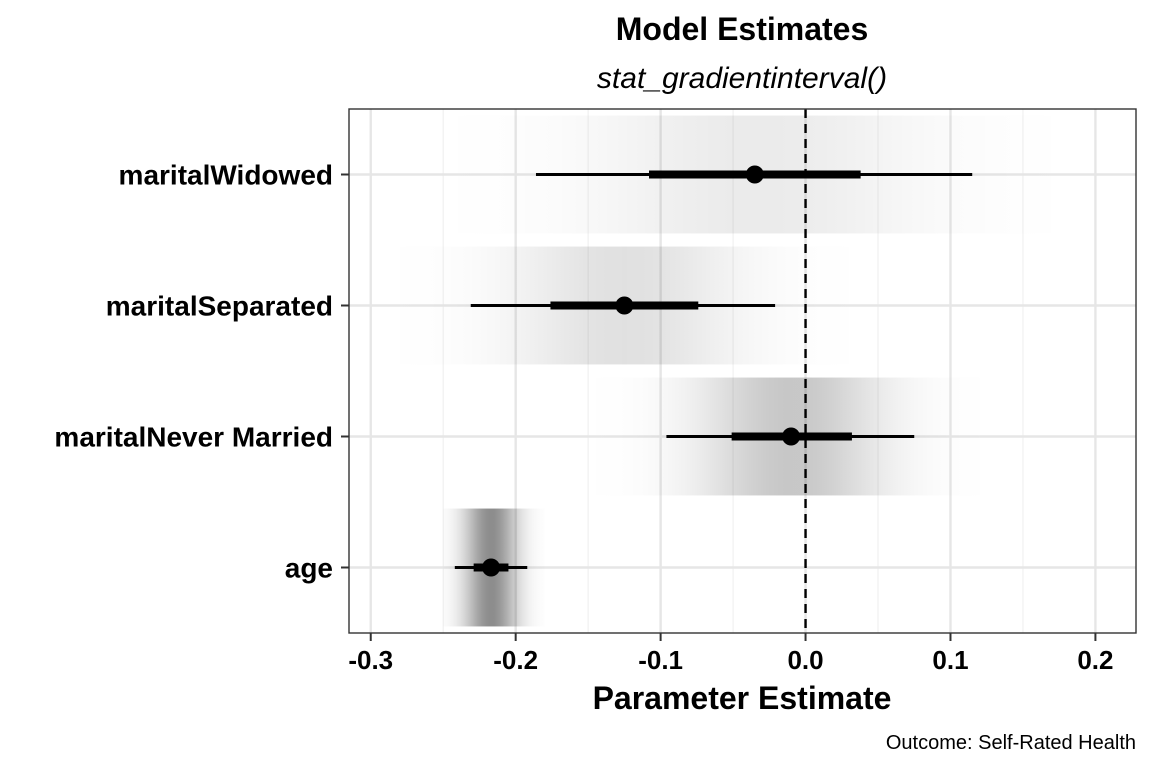 The height and width of the screenshot is (768, 1152). What do you see at coordinates (742, 698) in the screenshot?
I see `x-axis-label: Parameter Estimate` at bounding box center [742, 698].